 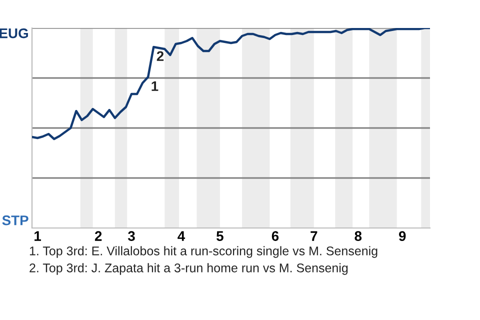 What do you see at coordinates (314, 236) in the screenshot?
I see `x-tick-label: 7` at bounding box center [314, 236].